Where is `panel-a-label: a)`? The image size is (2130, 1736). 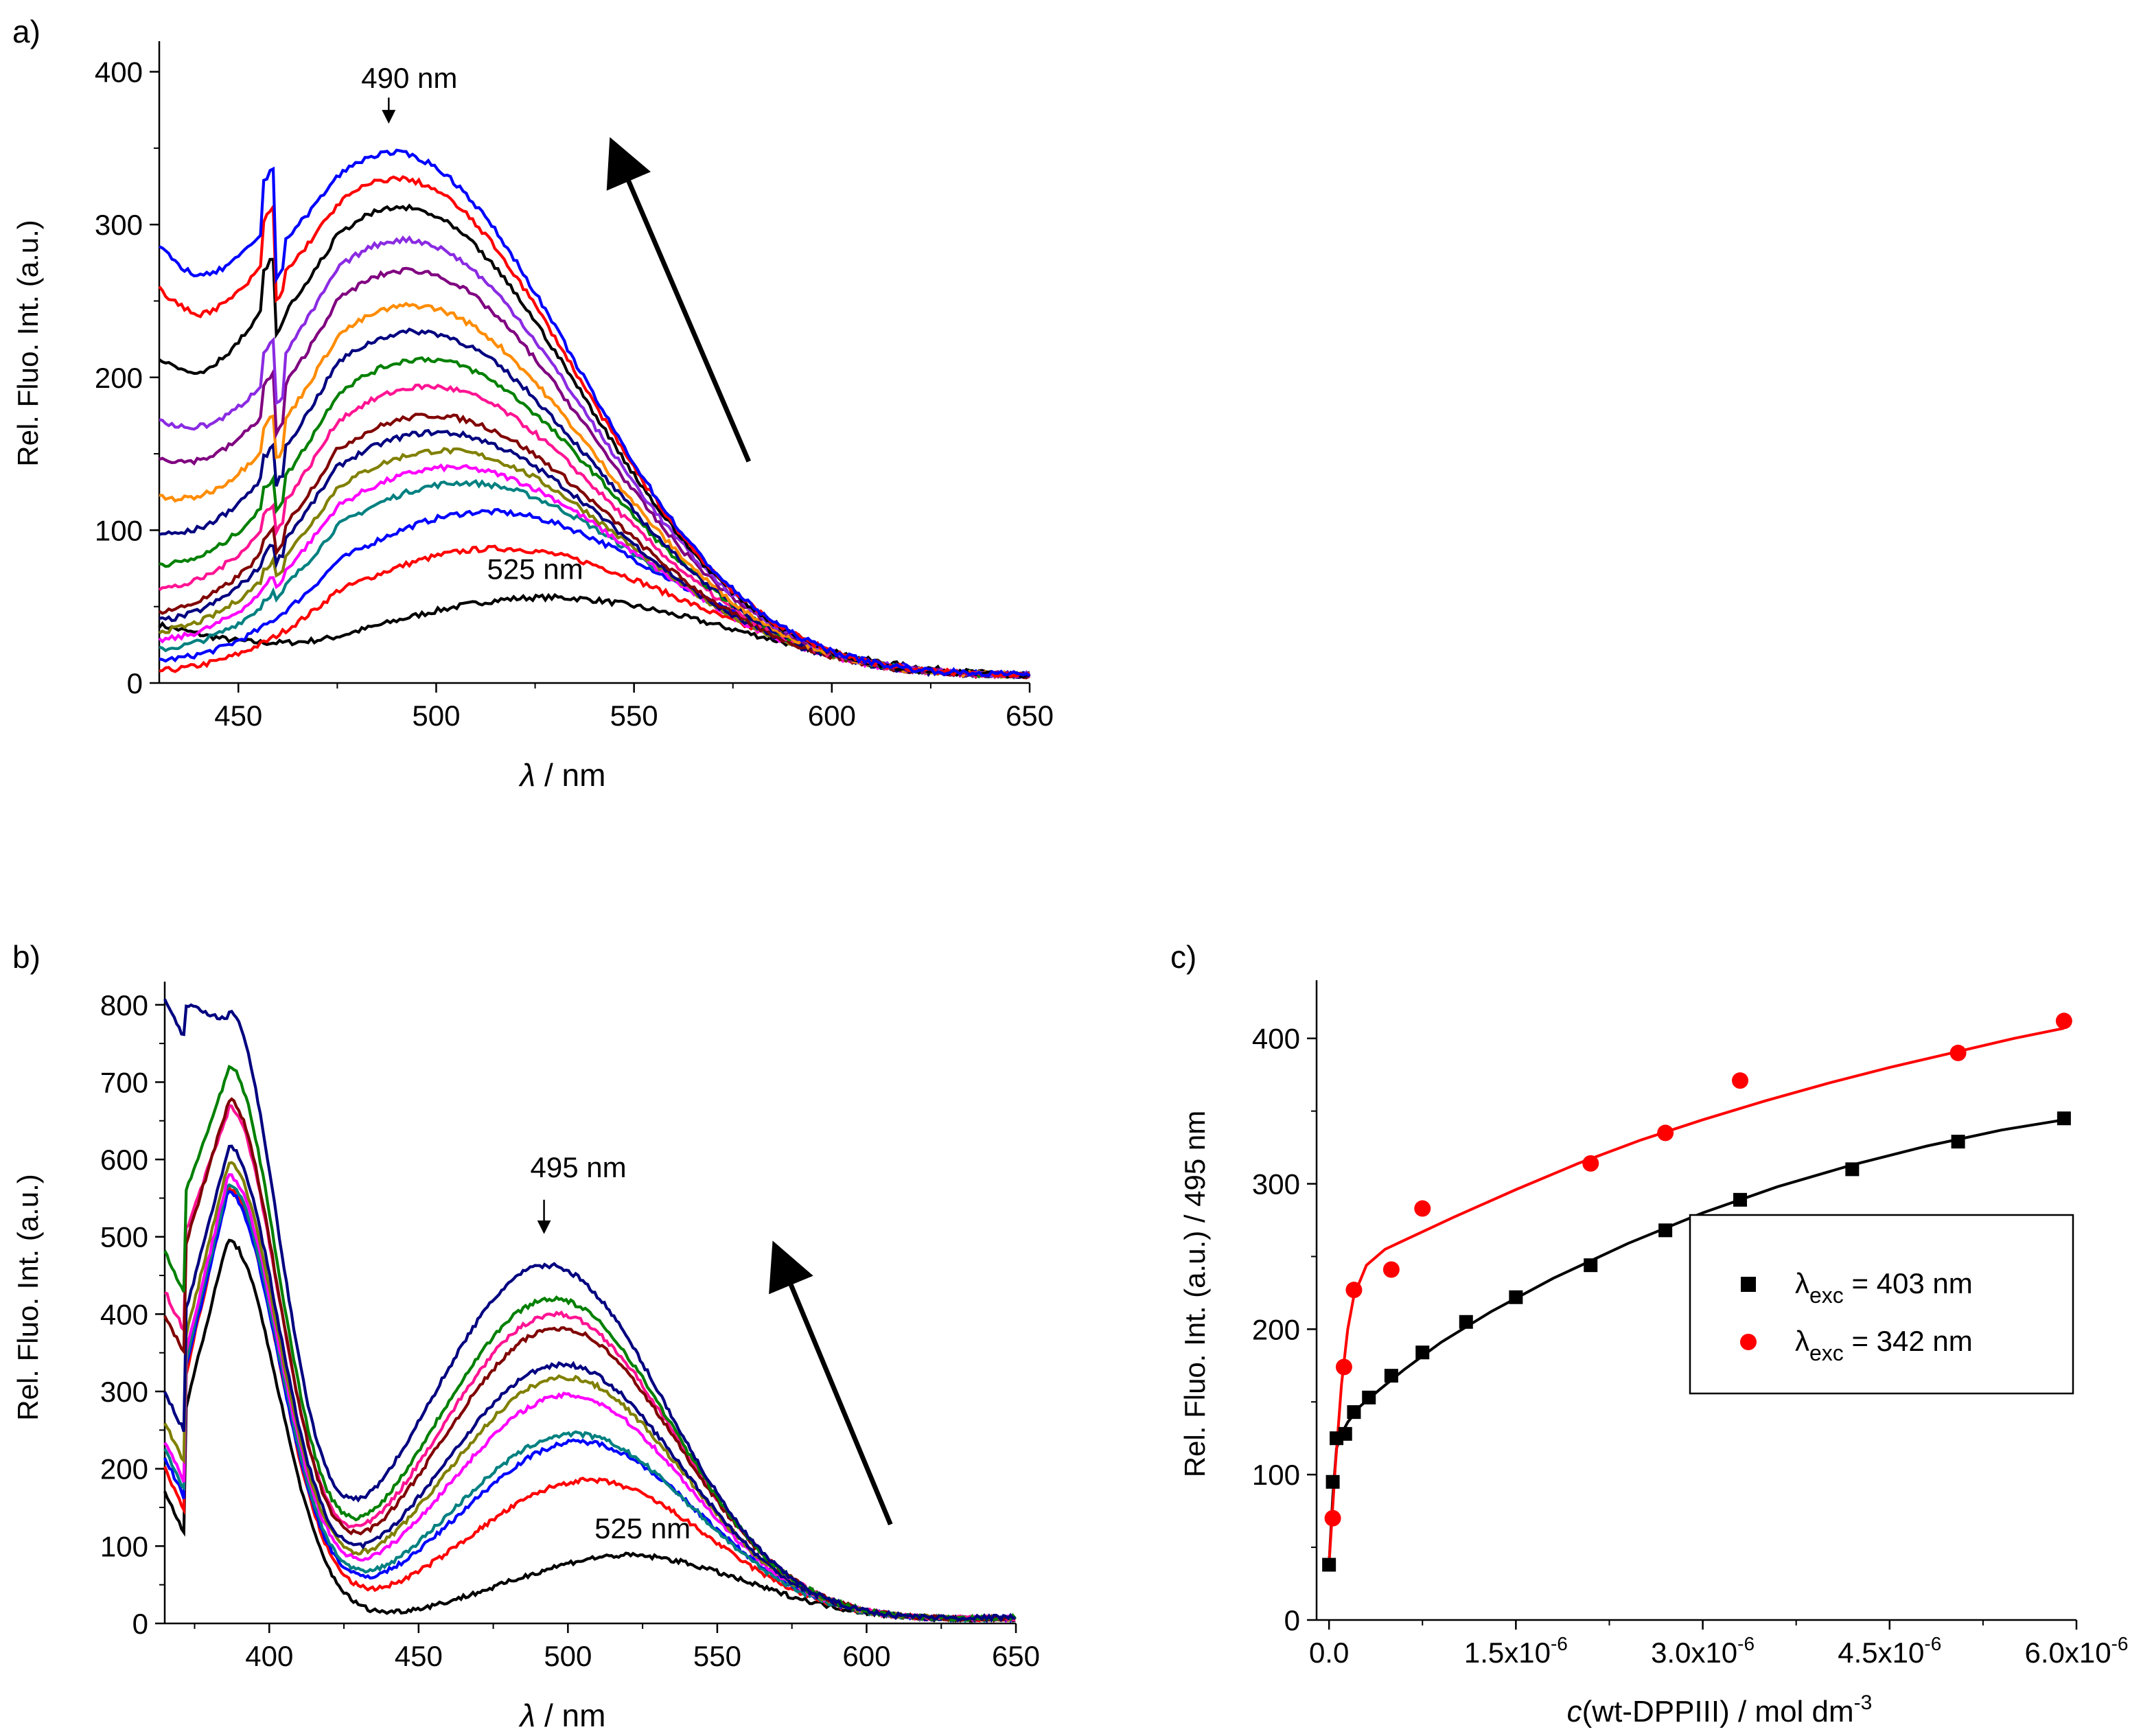
panel-a-label: a) is located at coordinates (26, 31).